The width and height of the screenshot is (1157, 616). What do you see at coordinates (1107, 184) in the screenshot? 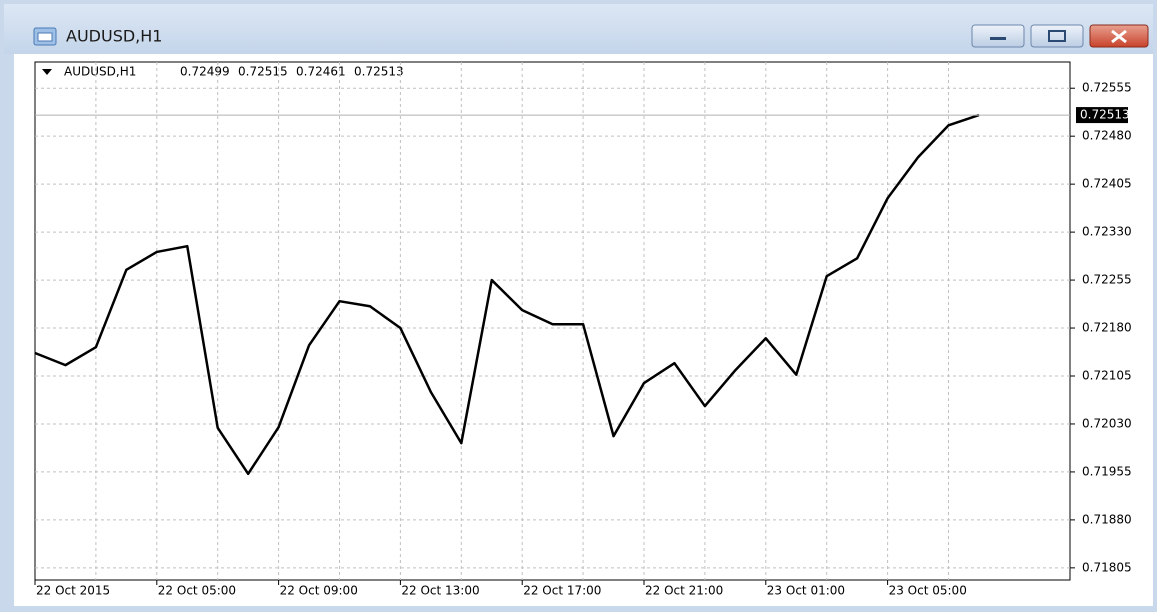
I see `y-tick-label: 0.72405` at bounding box center [1107, 184].